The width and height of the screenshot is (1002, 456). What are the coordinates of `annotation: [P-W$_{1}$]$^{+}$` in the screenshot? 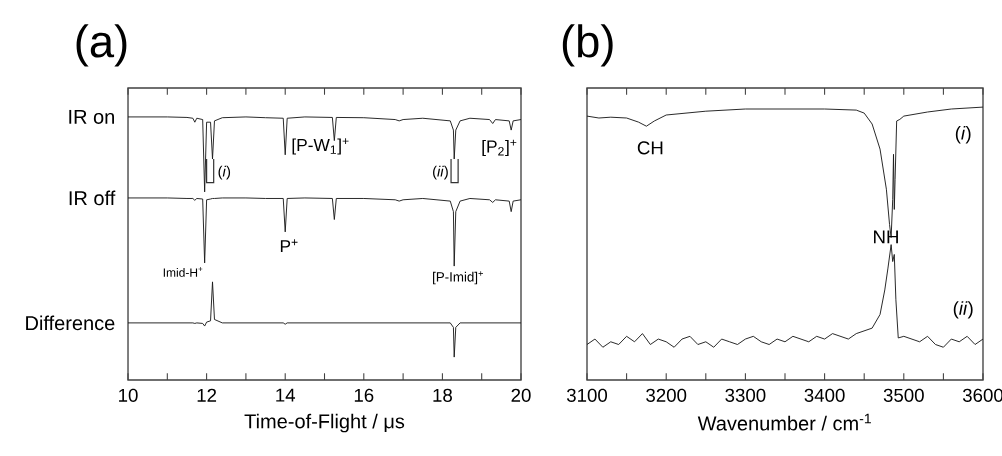 It's located at (320, 146).